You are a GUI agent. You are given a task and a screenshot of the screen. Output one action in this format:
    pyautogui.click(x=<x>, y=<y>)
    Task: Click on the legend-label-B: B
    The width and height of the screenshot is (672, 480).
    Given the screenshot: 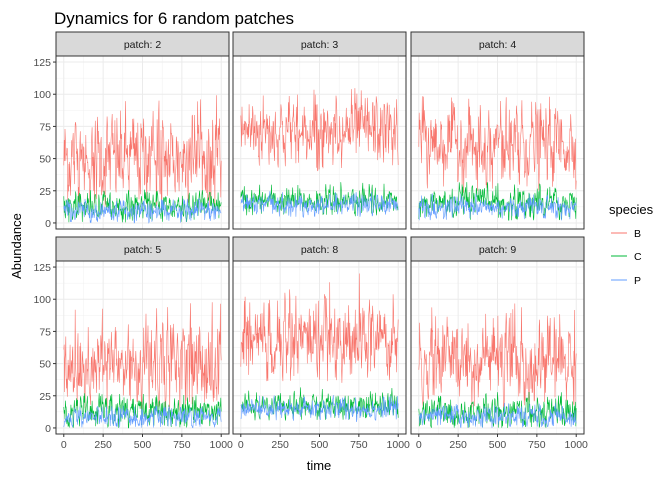 What is the action you would take?
    pyautogui.click(x=637, y=234)
    